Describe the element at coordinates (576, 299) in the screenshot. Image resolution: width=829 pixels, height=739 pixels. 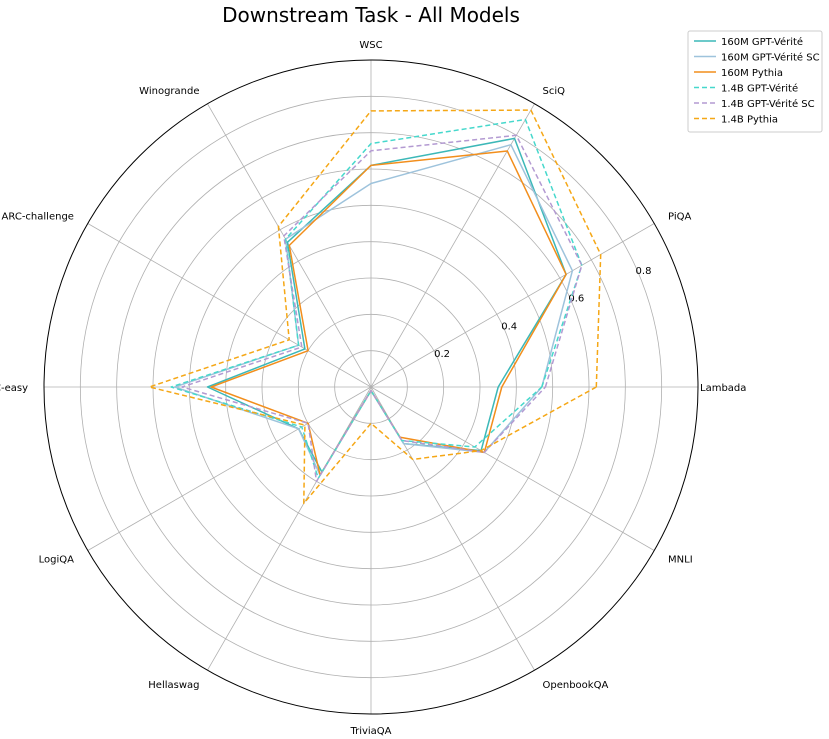
I see `radial-tick-label: 0.6` at that location.